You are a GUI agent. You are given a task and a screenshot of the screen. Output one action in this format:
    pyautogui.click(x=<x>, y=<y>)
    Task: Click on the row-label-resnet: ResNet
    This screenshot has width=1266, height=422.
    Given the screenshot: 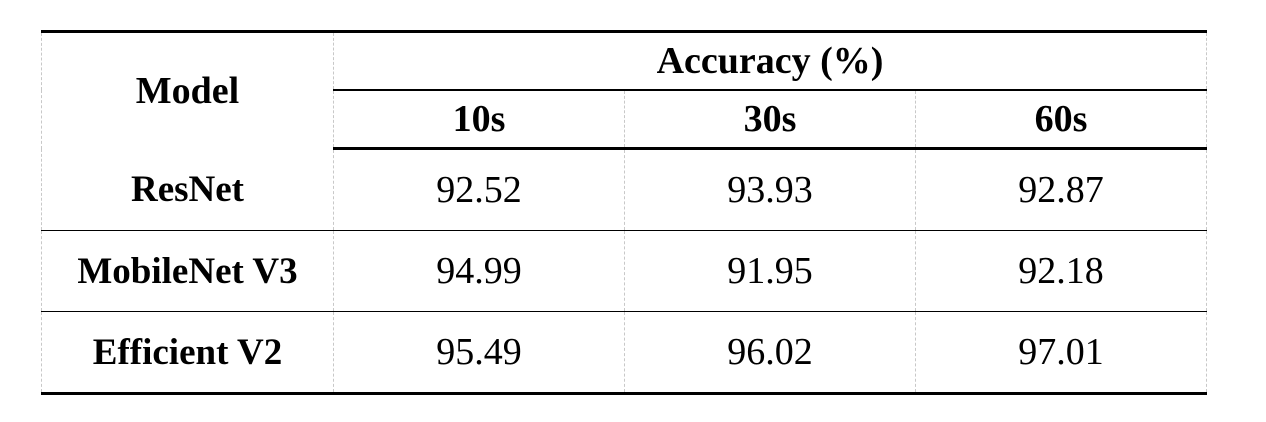 What is the action you would take?
    pyautogui.click(x=187, y=189)
    